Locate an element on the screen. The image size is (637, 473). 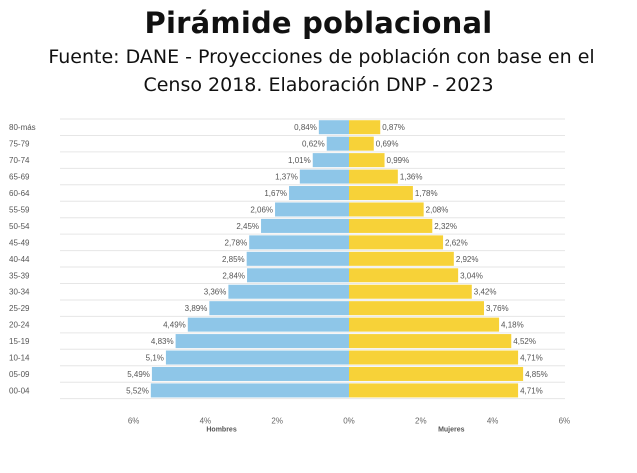
age-group-label: 75-79 is located at coordinates (19, 144).